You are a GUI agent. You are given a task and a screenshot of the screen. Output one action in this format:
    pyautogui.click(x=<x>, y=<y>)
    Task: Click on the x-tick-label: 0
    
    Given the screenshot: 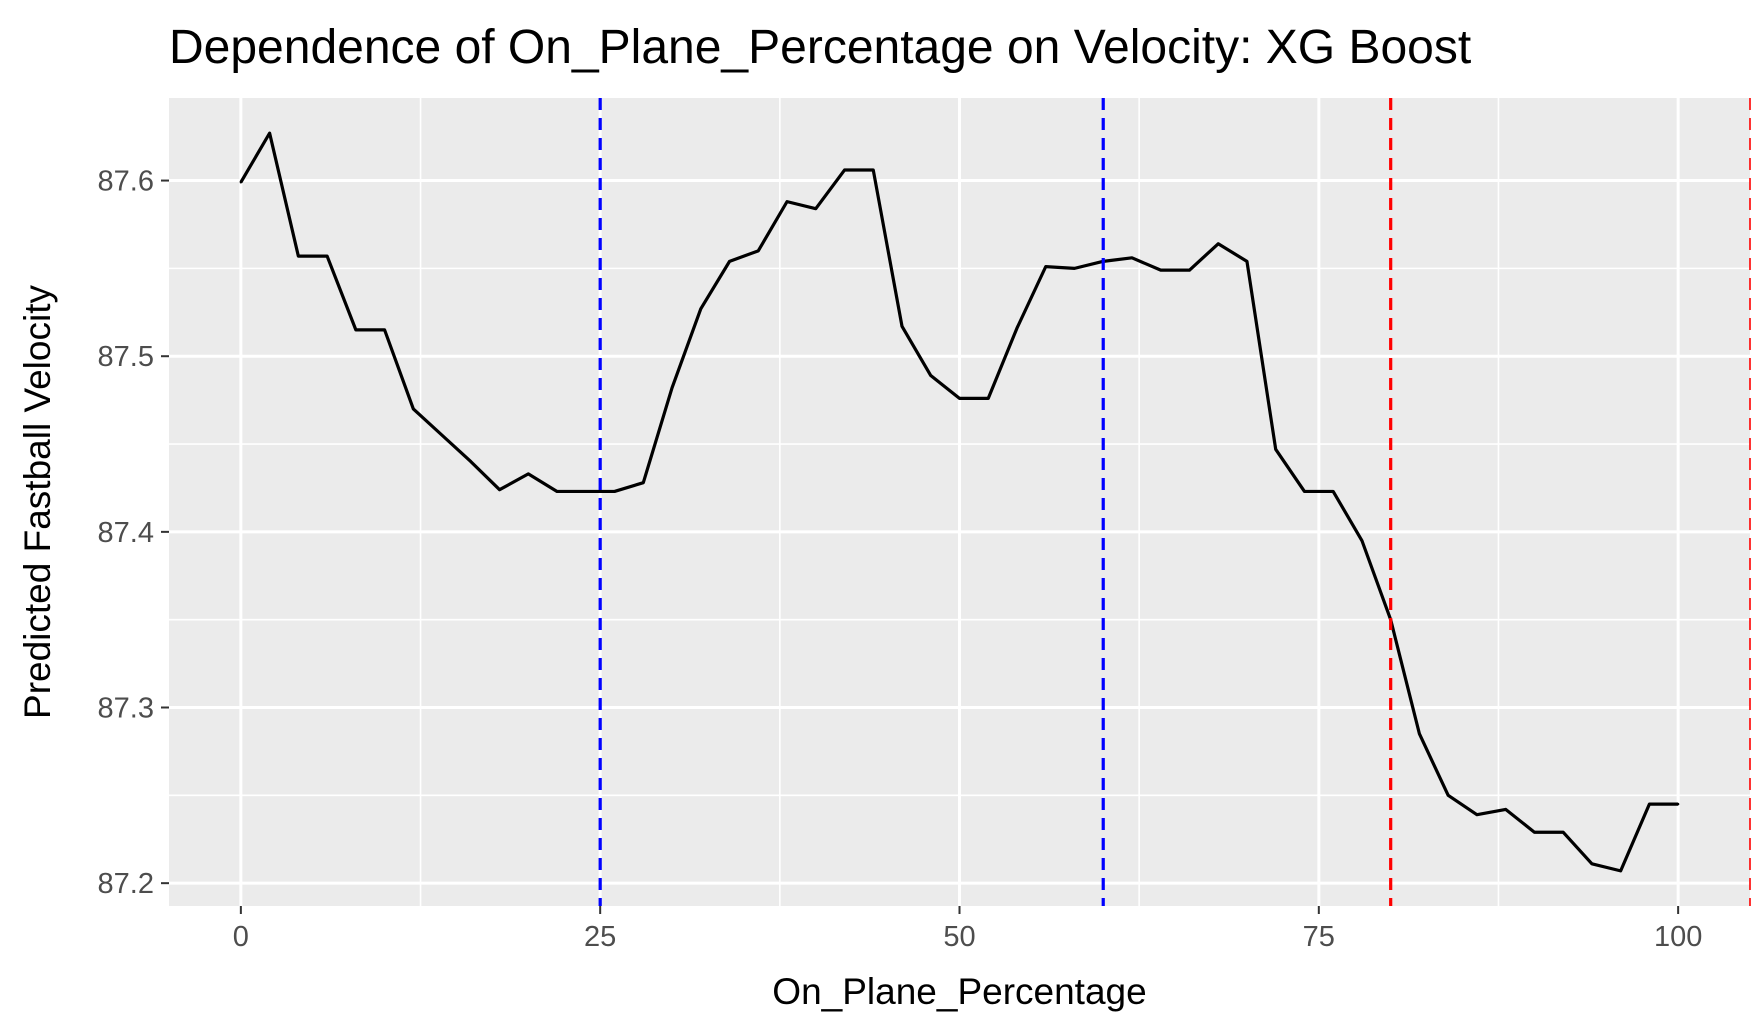 What is the action you would take?
    pyautogui.click(x=241, y=937)
    